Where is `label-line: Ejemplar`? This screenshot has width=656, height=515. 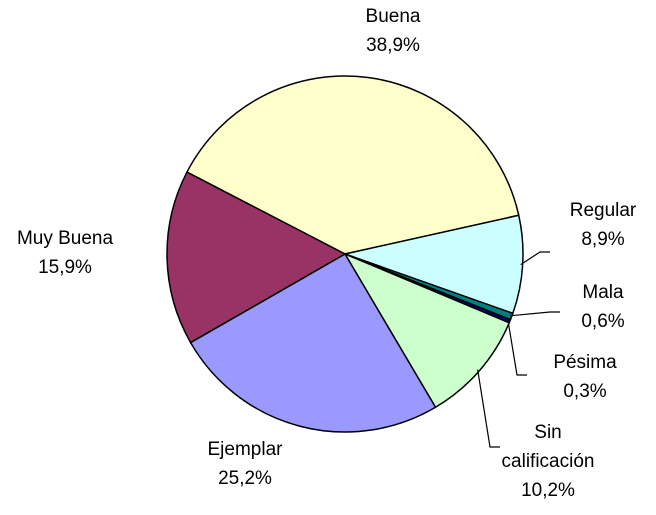
label-line: Ejemplar is located at coordinates (246, 449).